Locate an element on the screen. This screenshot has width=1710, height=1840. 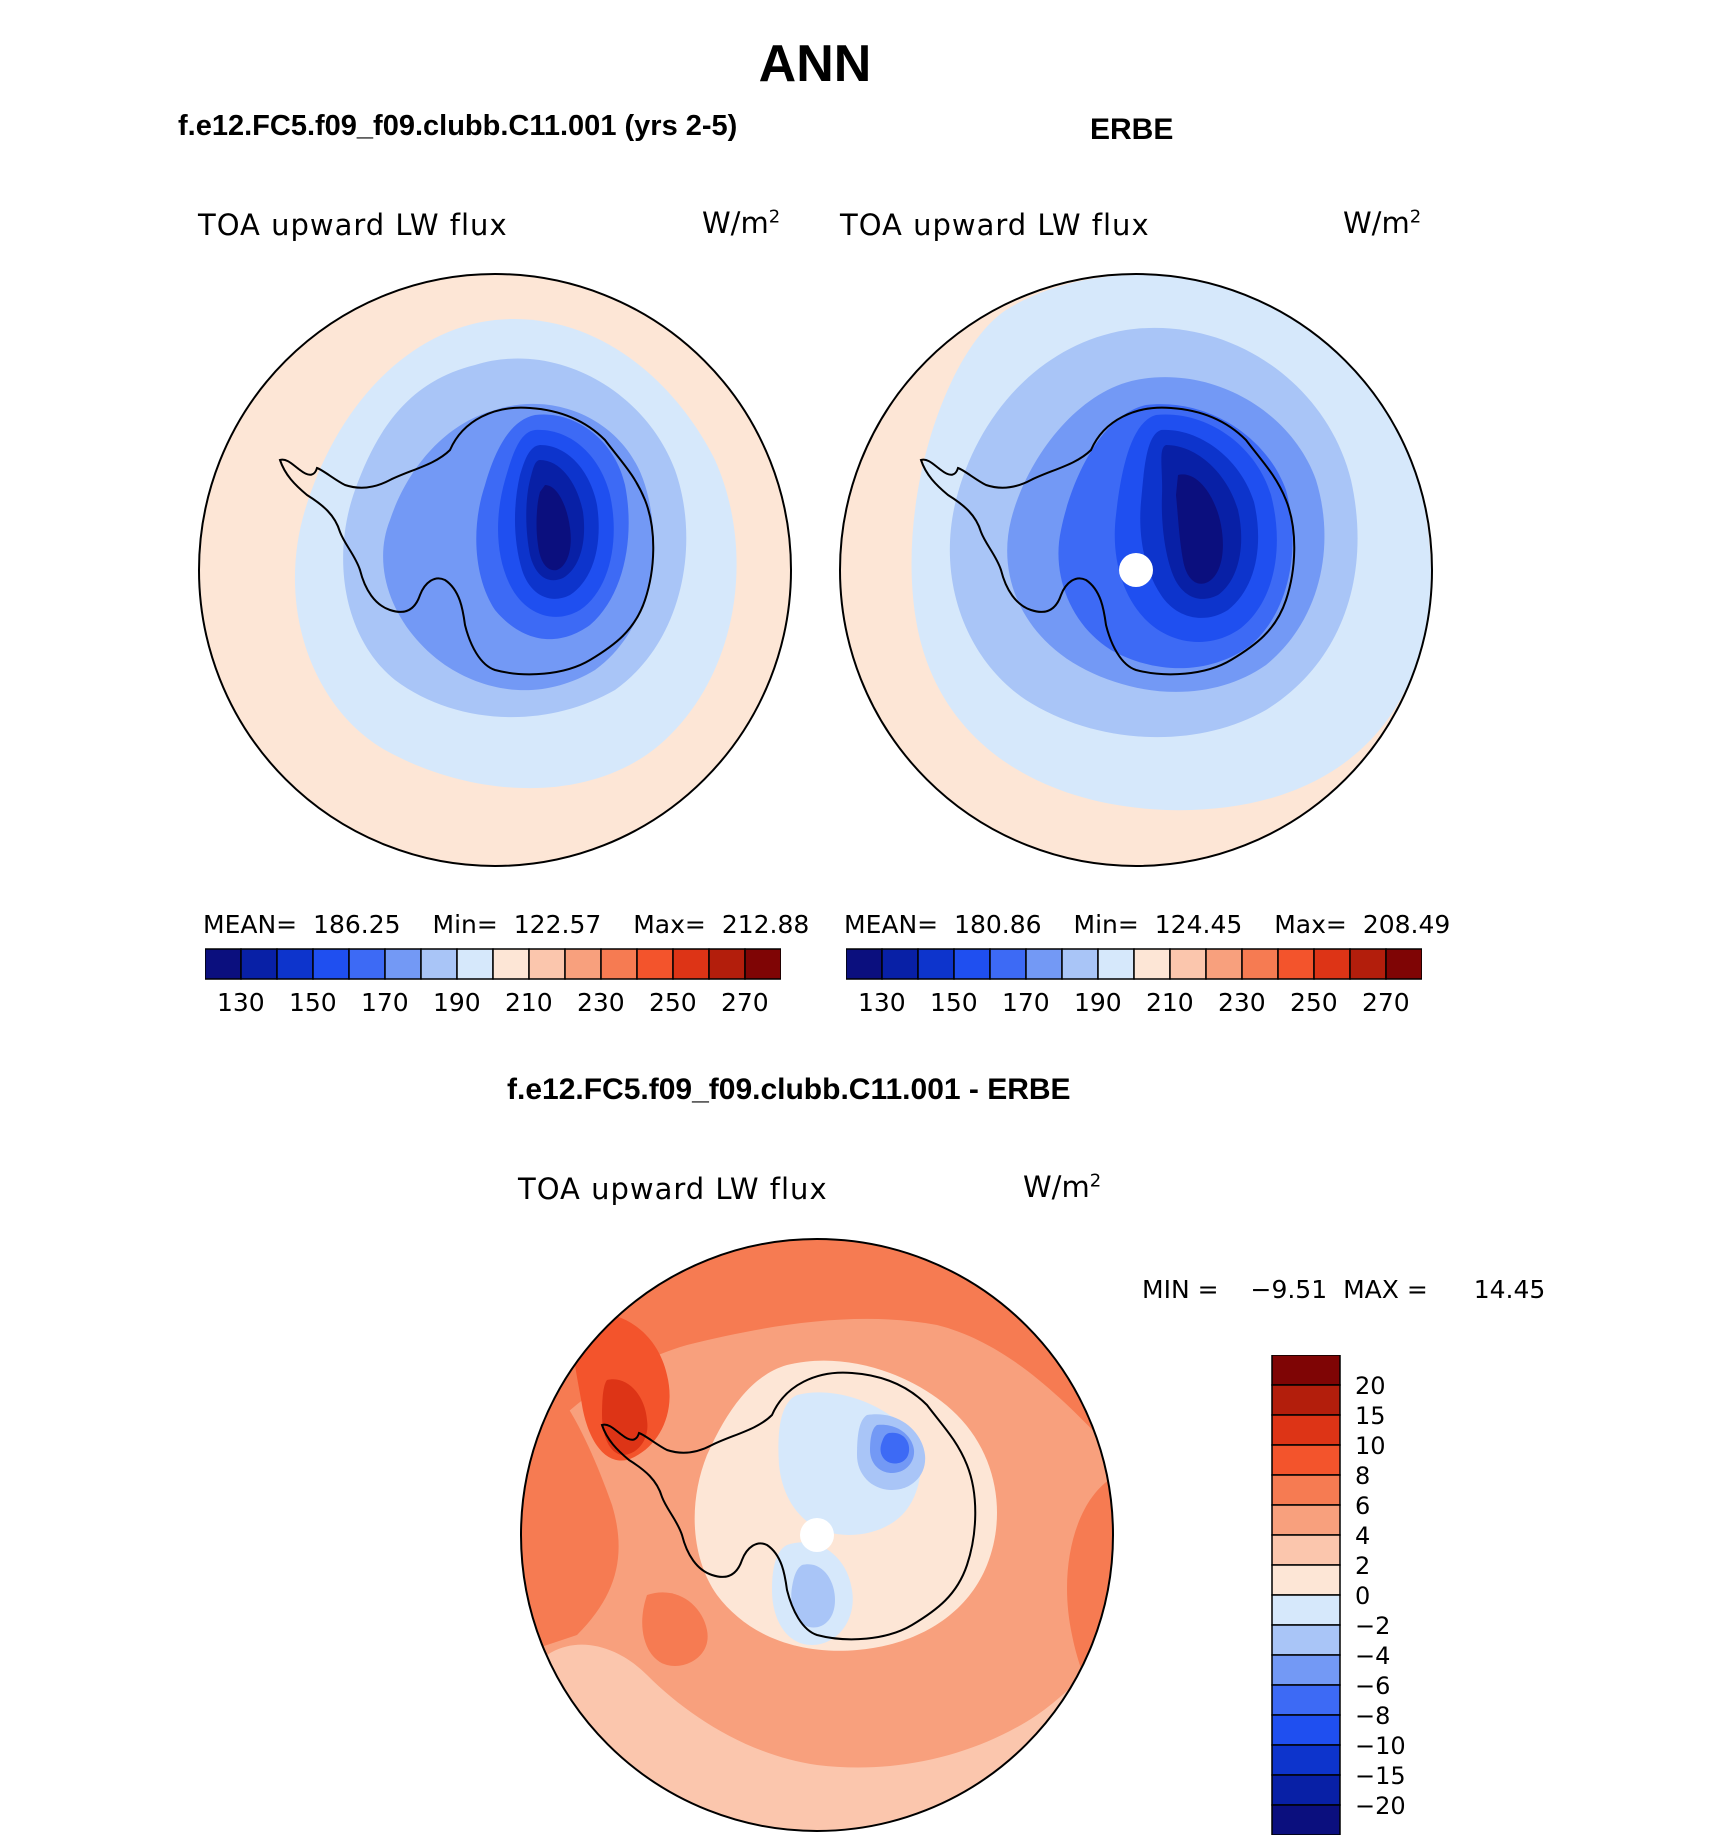
left-mean-label: MEAN= is located at coordinates (250, 924).